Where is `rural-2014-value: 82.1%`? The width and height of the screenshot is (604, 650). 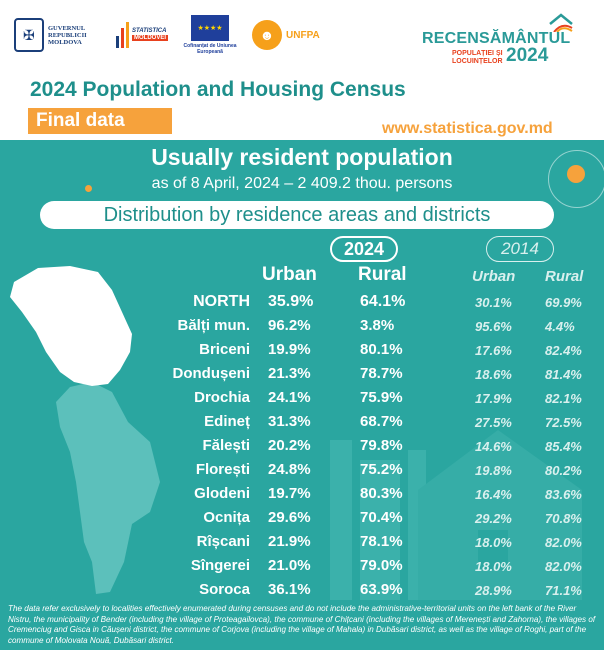 rural-2014-value: 82.1% is located at coordinates (563, 398).